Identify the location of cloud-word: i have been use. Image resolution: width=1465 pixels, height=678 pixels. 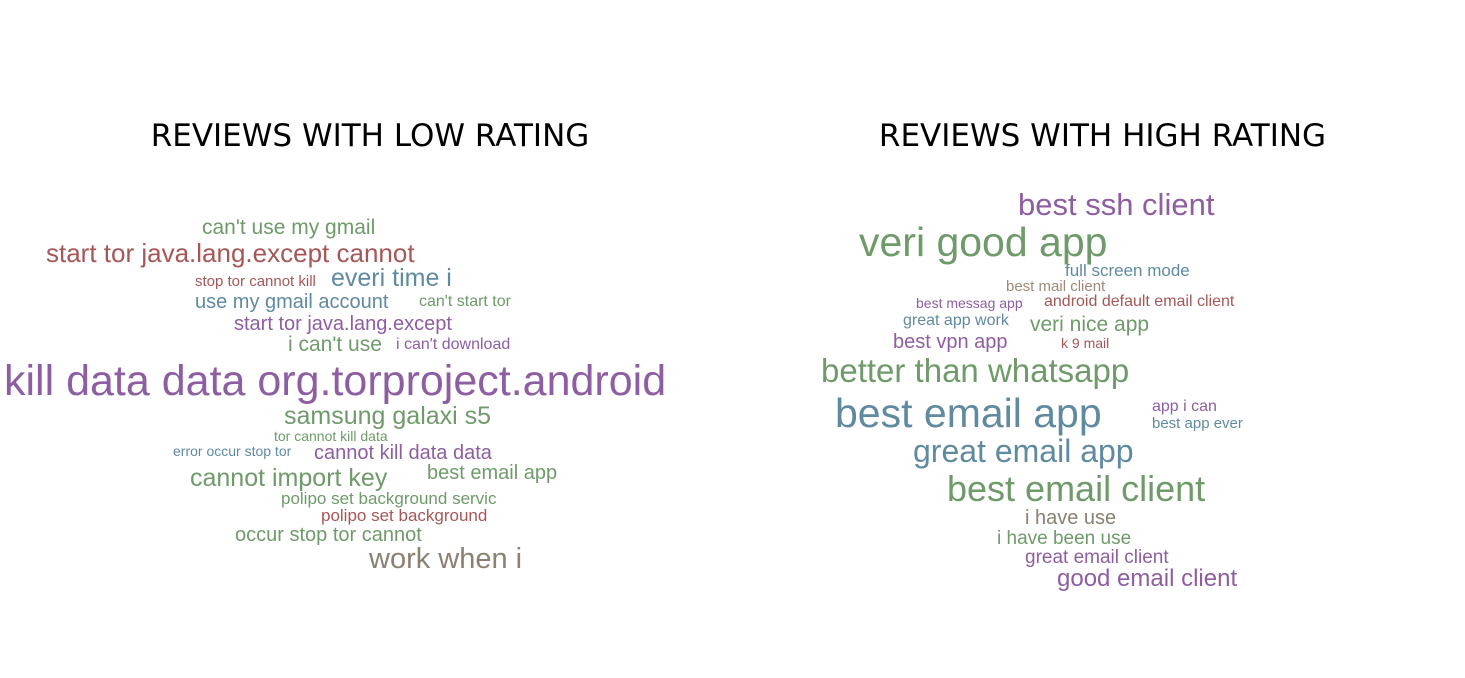
(1064, 538).